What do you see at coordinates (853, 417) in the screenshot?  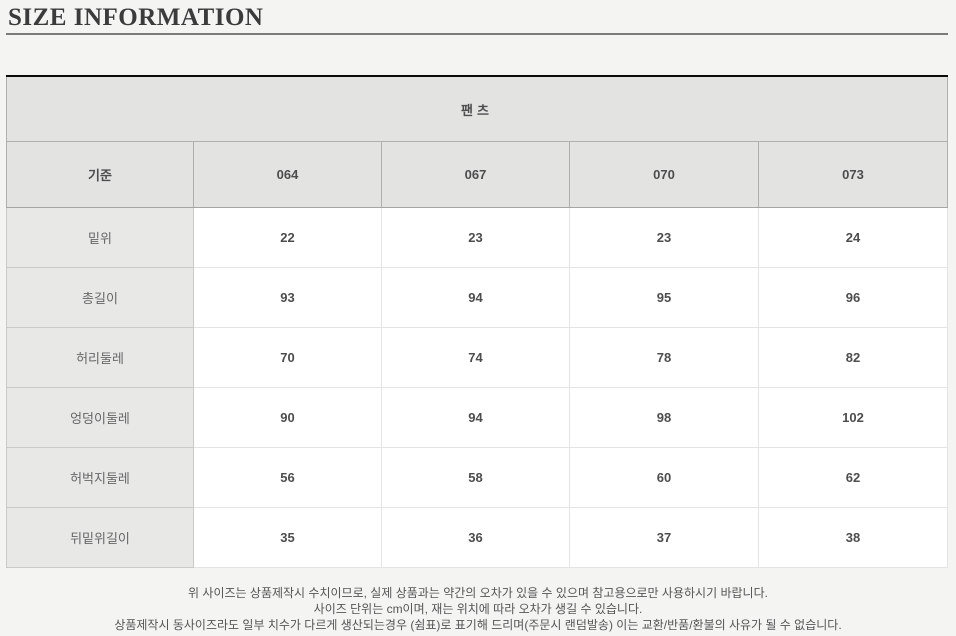 I see `size-cell: 102` at bounding box center [853, 417].